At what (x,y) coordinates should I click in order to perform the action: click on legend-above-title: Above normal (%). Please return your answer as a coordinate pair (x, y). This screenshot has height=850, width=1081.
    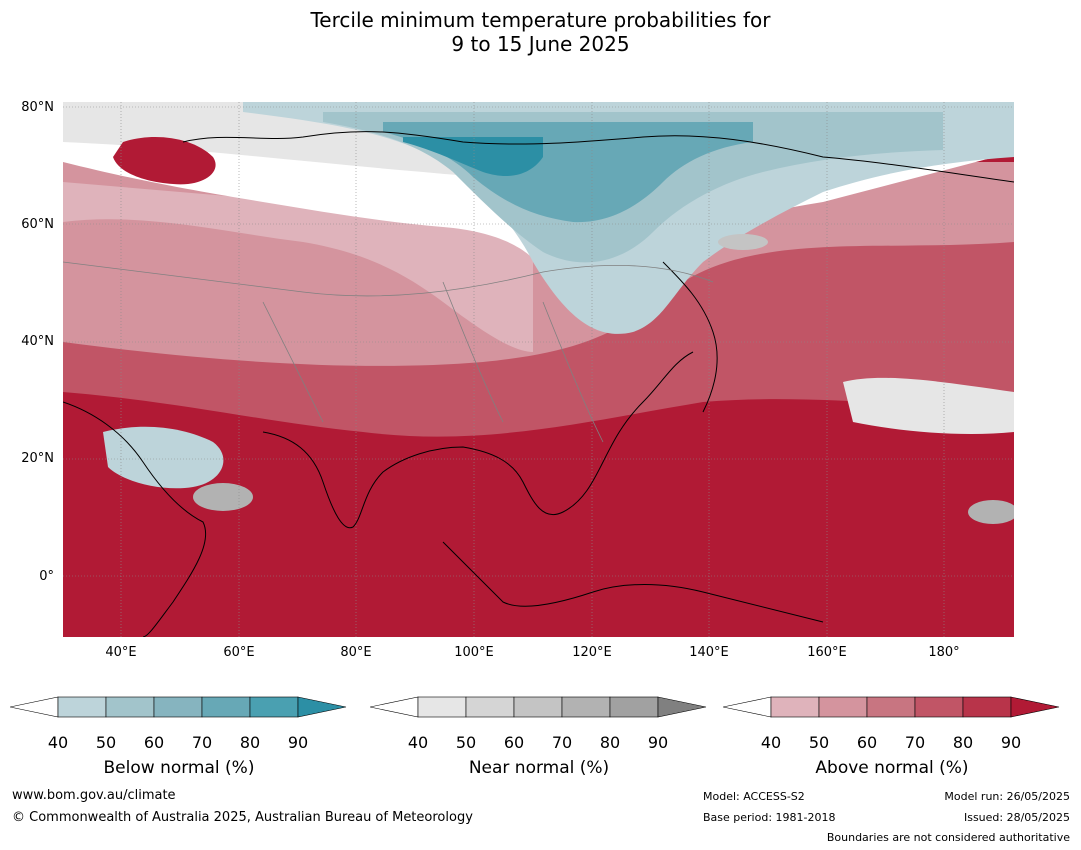
    Looking at the image, I should click on (892, 768).